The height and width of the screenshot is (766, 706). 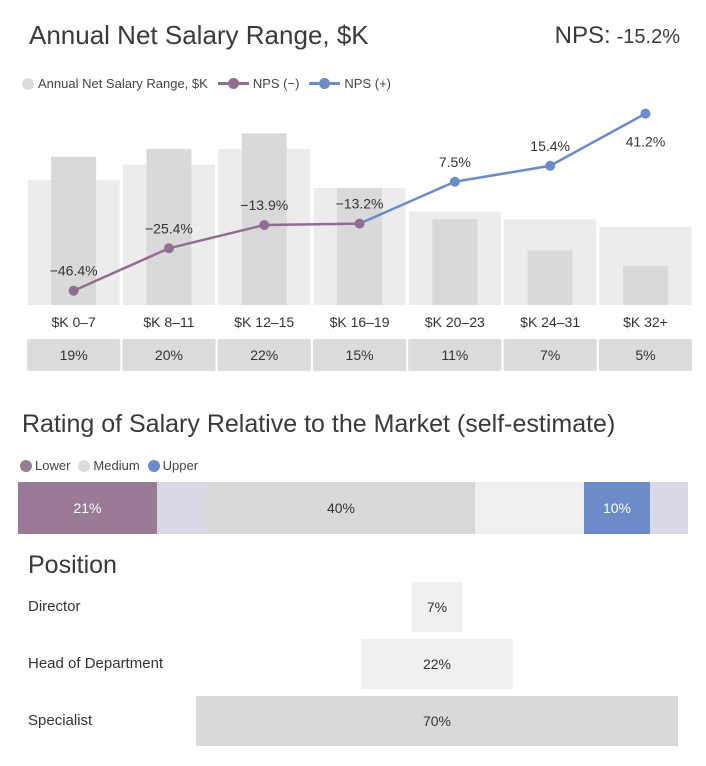 I want to click on share-value-label: 5%, so click(x=645, y=355).